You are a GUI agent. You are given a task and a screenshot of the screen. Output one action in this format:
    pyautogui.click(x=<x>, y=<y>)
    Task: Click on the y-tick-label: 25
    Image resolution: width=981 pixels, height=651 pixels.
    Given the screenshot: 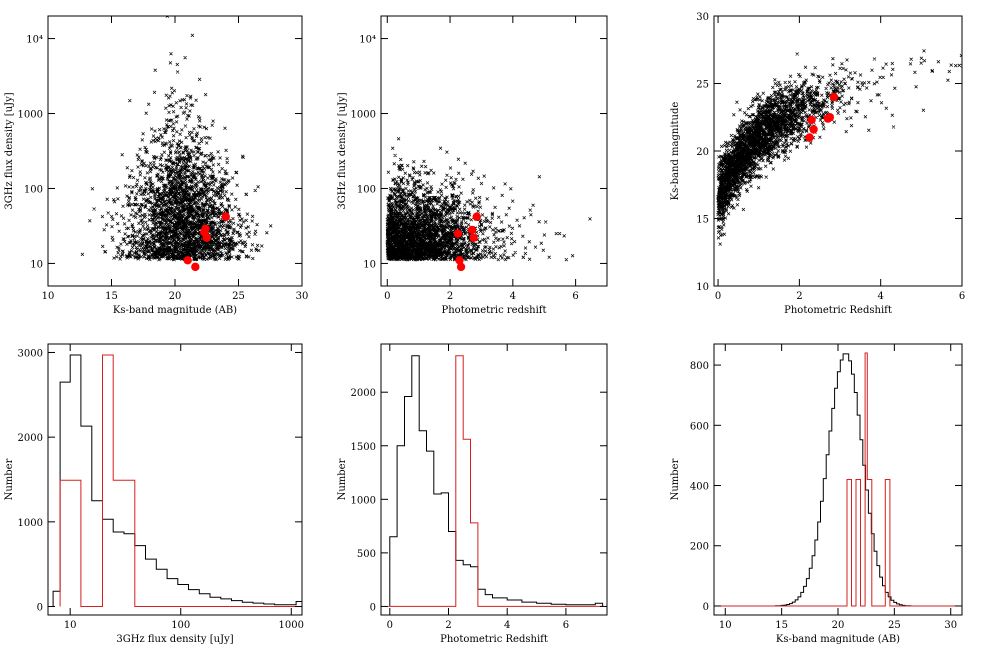 What is the action you would take?
    pyautogui.click(x=702, y=85)
    